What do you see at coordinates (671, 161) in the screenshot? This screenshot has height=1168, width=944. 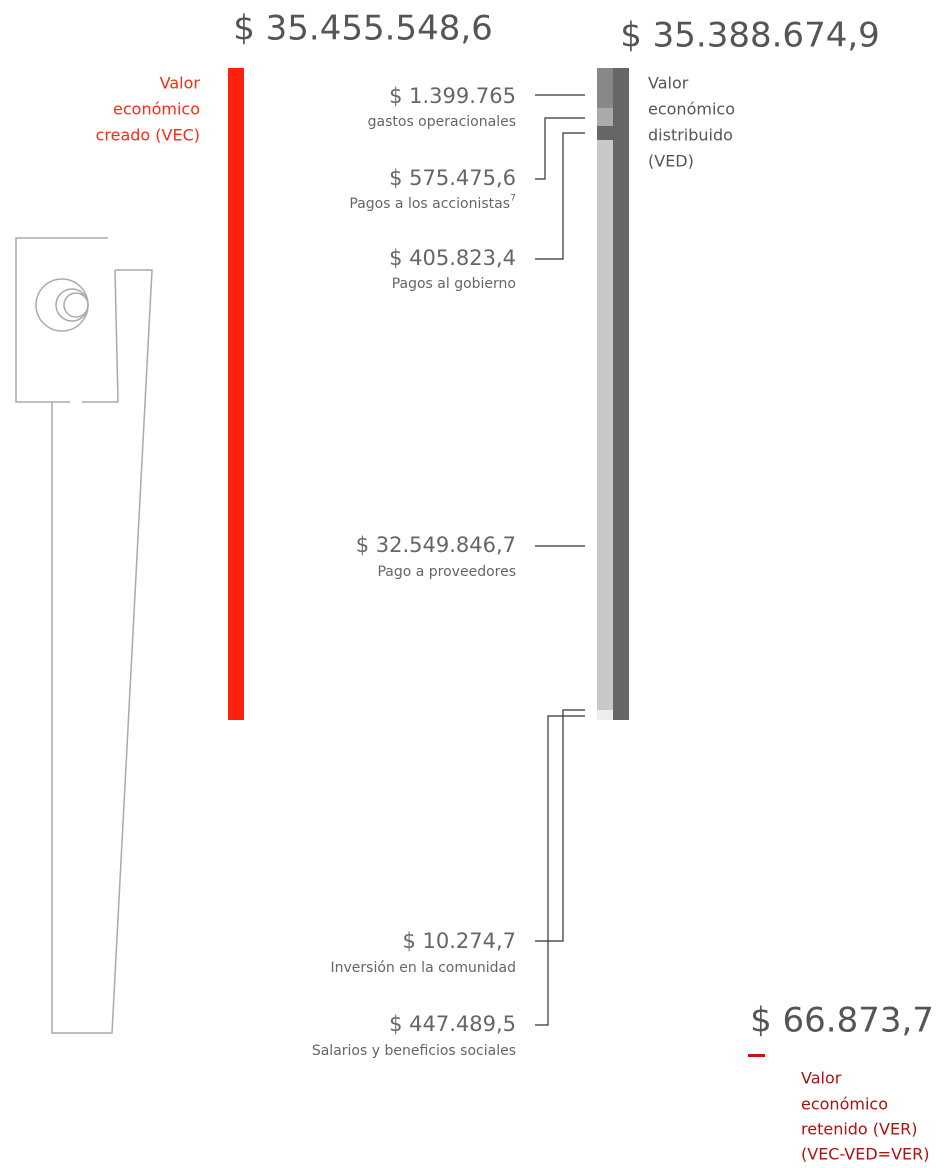 I see `distributed-label: (VED)` at bounding box center [671, 161].